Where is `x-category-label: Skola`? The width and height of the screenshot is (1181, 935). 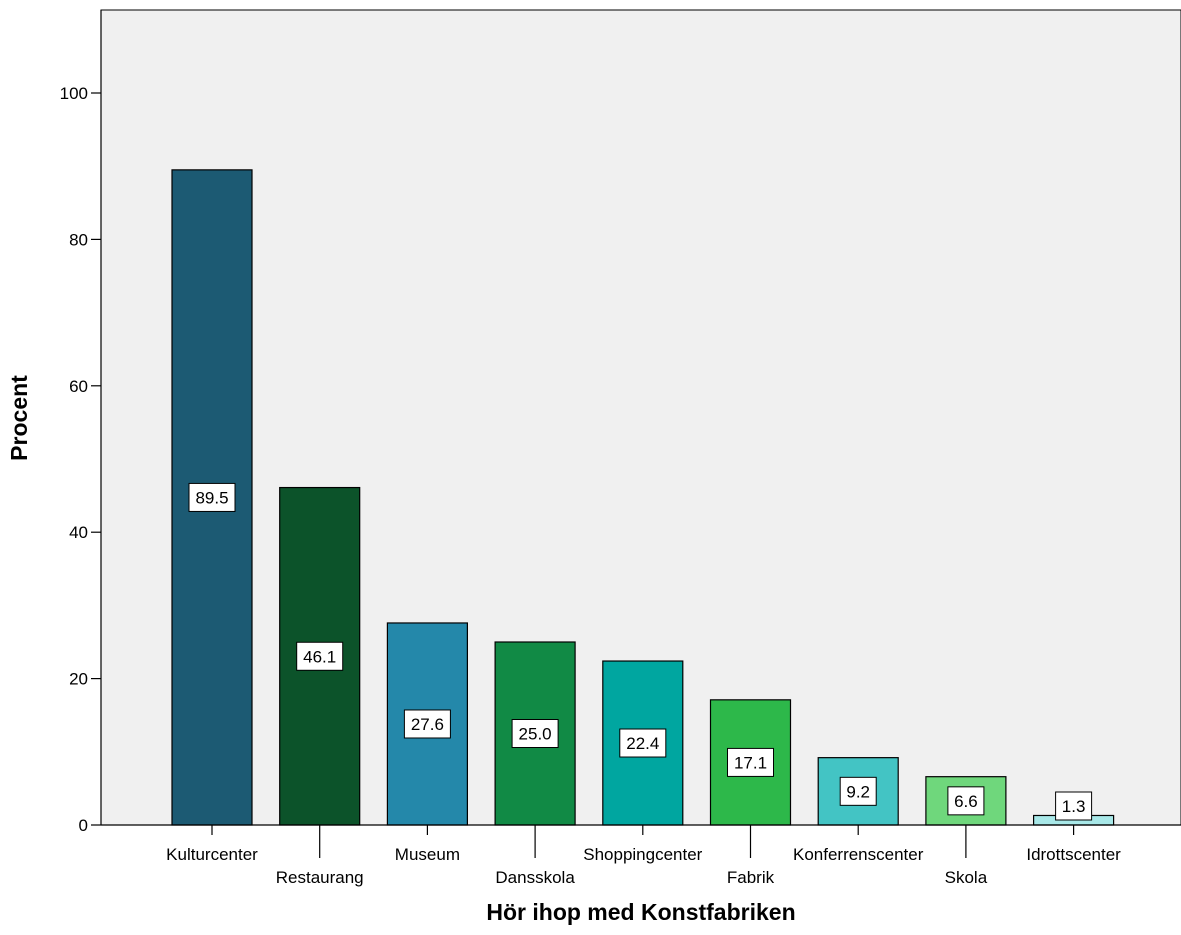
x-category-label: Skola is located at coordinates (966, 877).